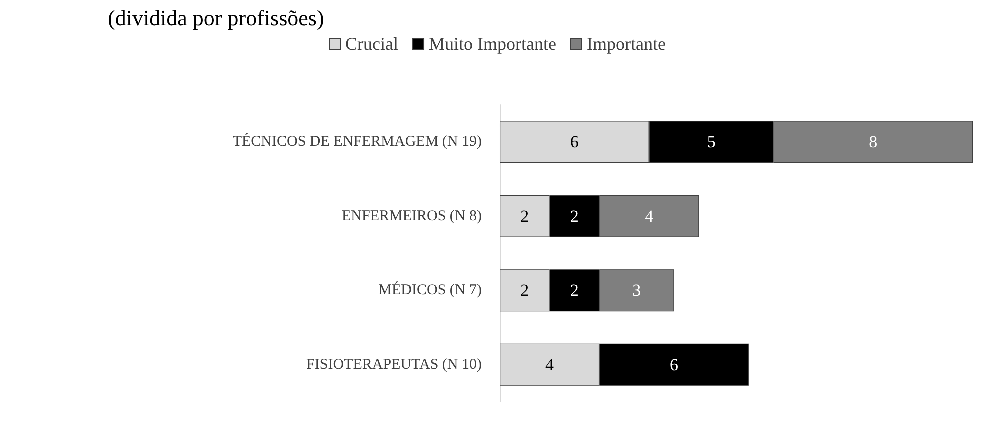 This screenshot has height=435, width=995. Describe the element at coordinates (493, 44) in the screenshot. I see `legend-label: Muito Importante` at that location.